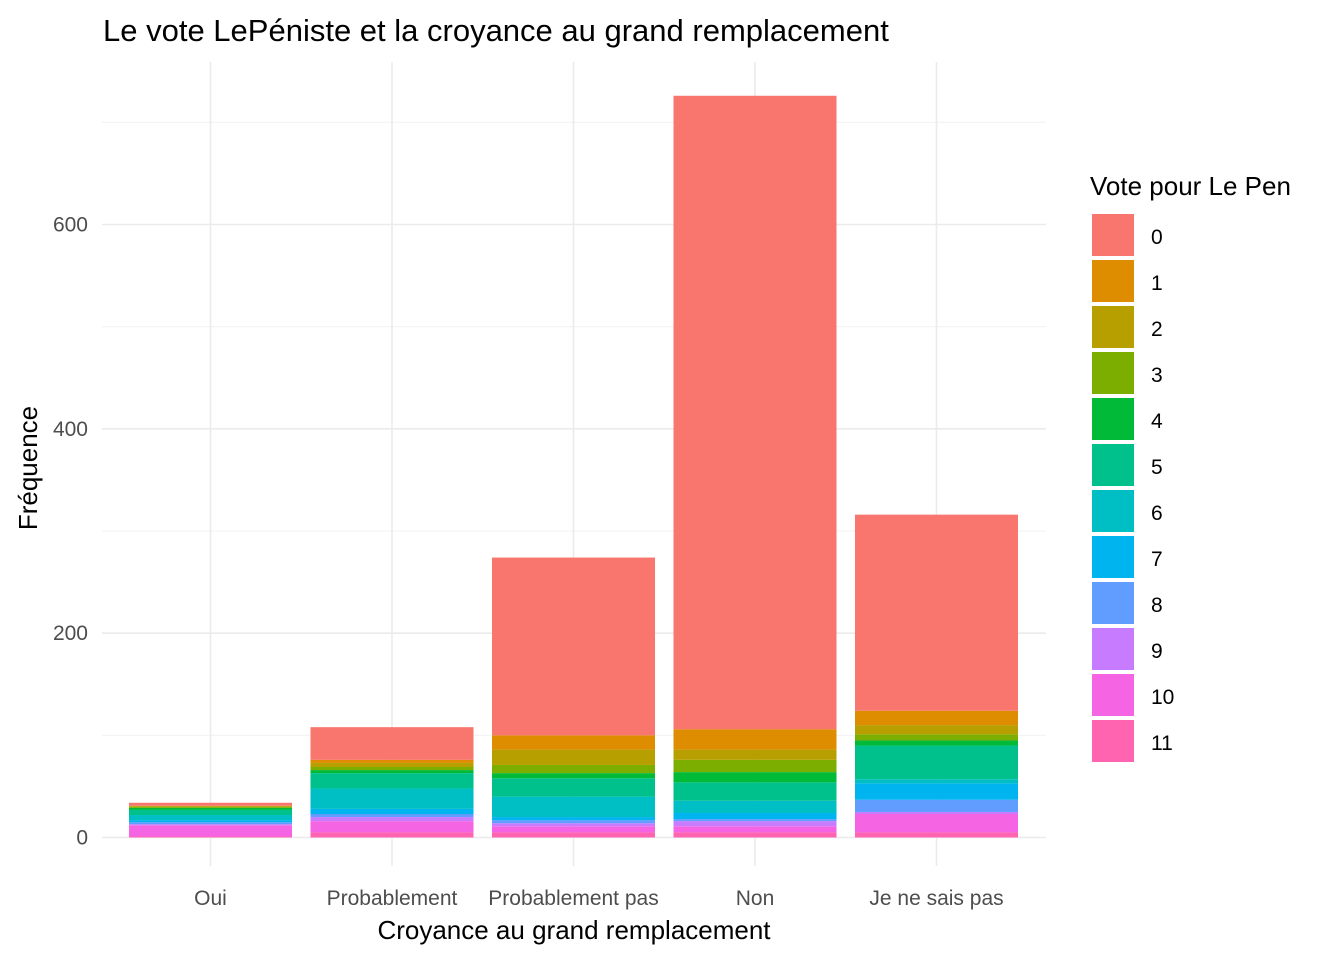 This screenshot has width=1344, height=960. What do you see at coordinates (1162, 743) in the screenshot?
I see `legend-label: 11` at bounding box center [1162, 743].